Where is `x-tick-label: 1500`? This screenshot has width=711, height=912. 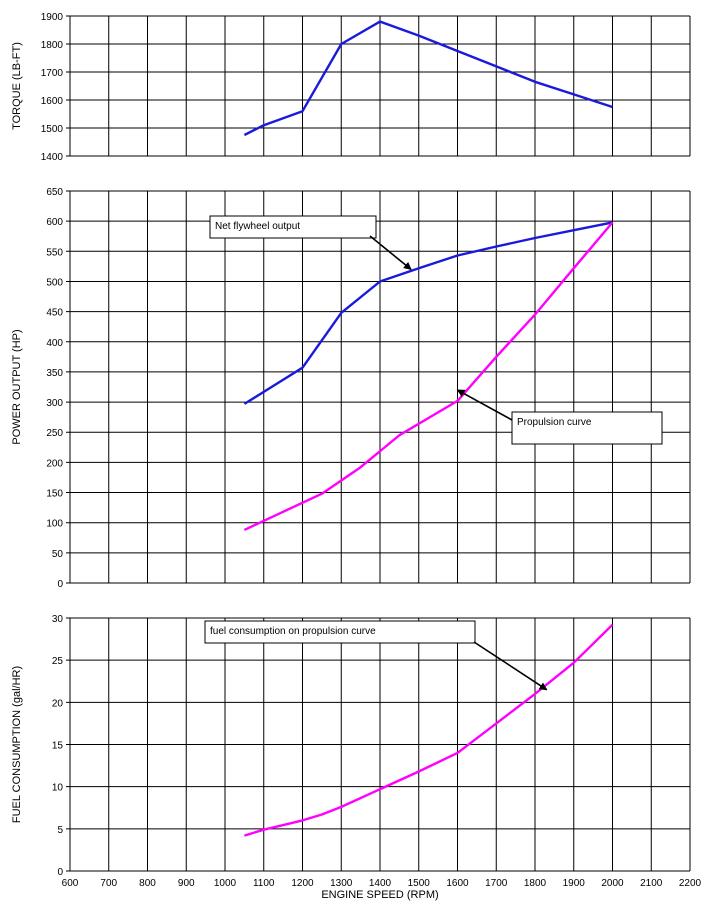
x-tick-label: 1500 is located at coordinates (419, 883).